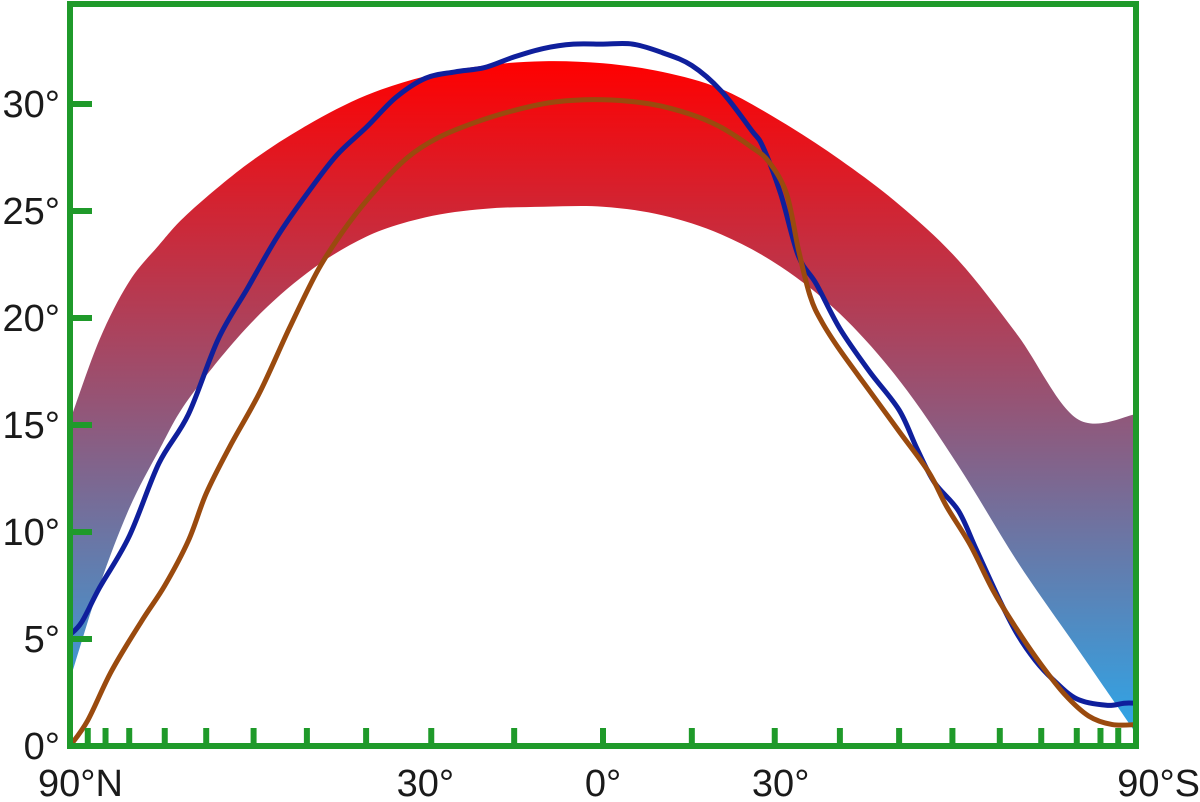  What do you see at coordinates (42, 640) in the screenshot?
I see `y-tick-label: 5°` at bounding box center [42, 640].